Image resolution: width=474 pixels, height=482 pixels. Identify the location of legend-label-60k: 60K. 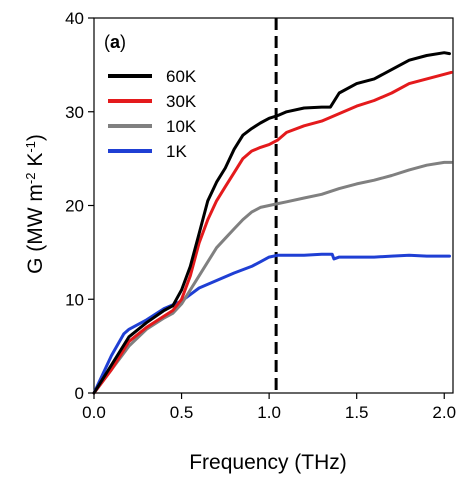
(181, 76).